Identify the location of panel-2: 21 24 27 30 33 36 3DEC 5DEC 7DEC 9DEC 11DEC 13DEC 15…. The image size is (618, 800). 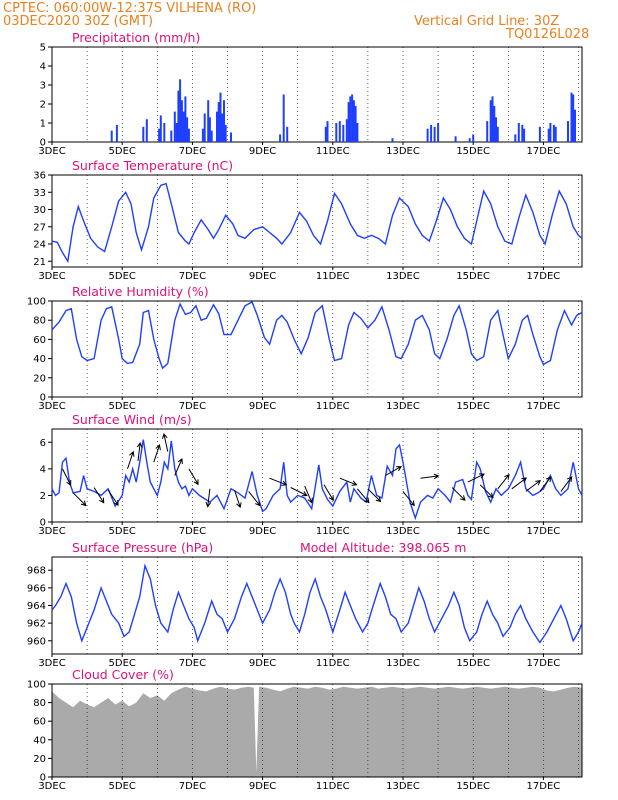
(308, 220).